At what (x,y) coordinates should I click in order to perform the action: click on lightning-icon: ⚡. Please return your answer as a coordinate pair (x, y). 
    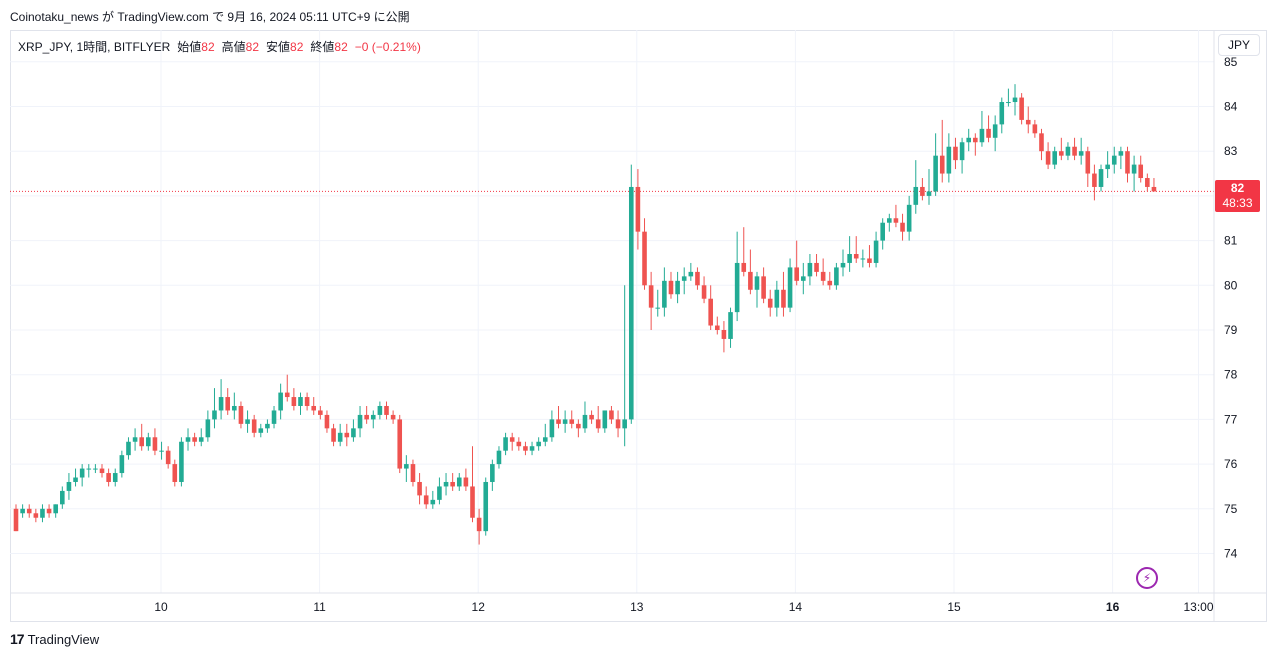
    Looking at the image, I should click on (1147, 578).